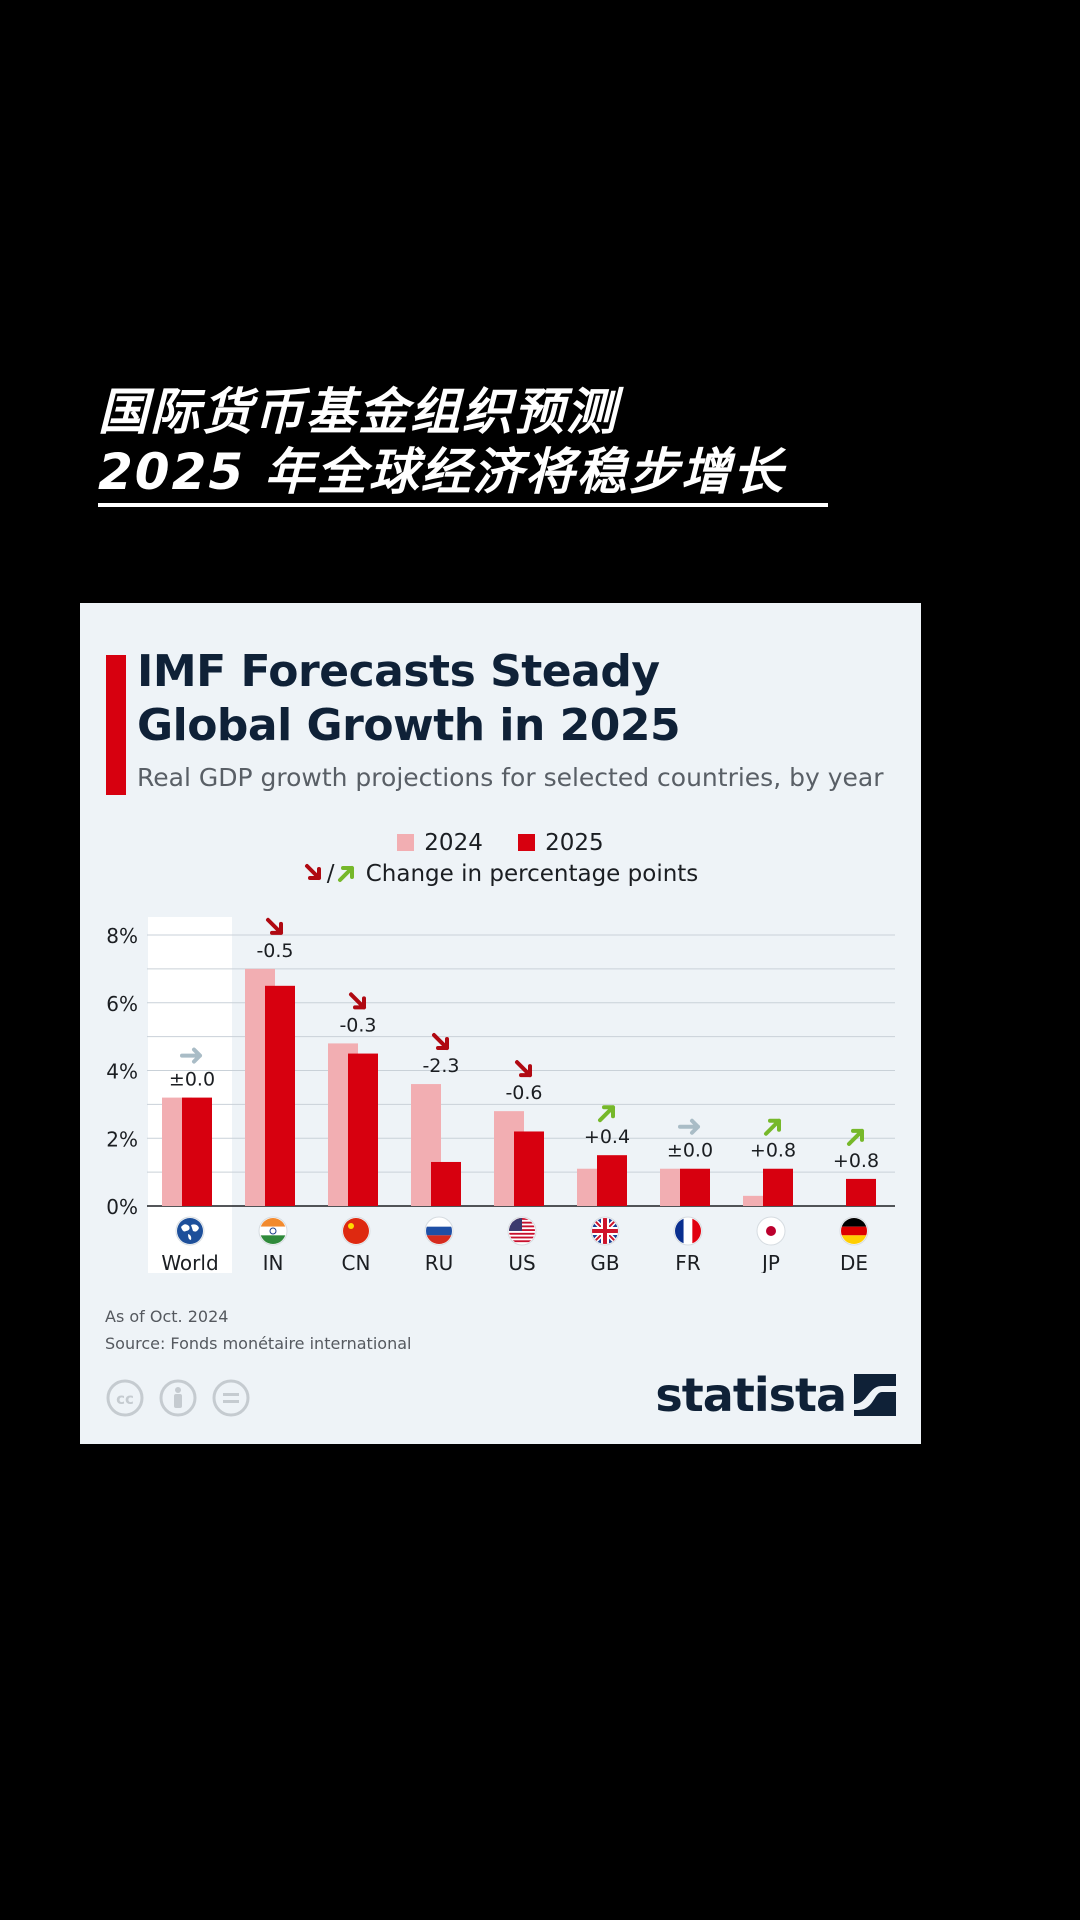 The width and height of the screenshot is (1080, 1920). What do you see at coordinates (258, 1343) in the screenshot?
I see `source-note: Source: Fonds monétaire international` at bounding box center [258, 1343].